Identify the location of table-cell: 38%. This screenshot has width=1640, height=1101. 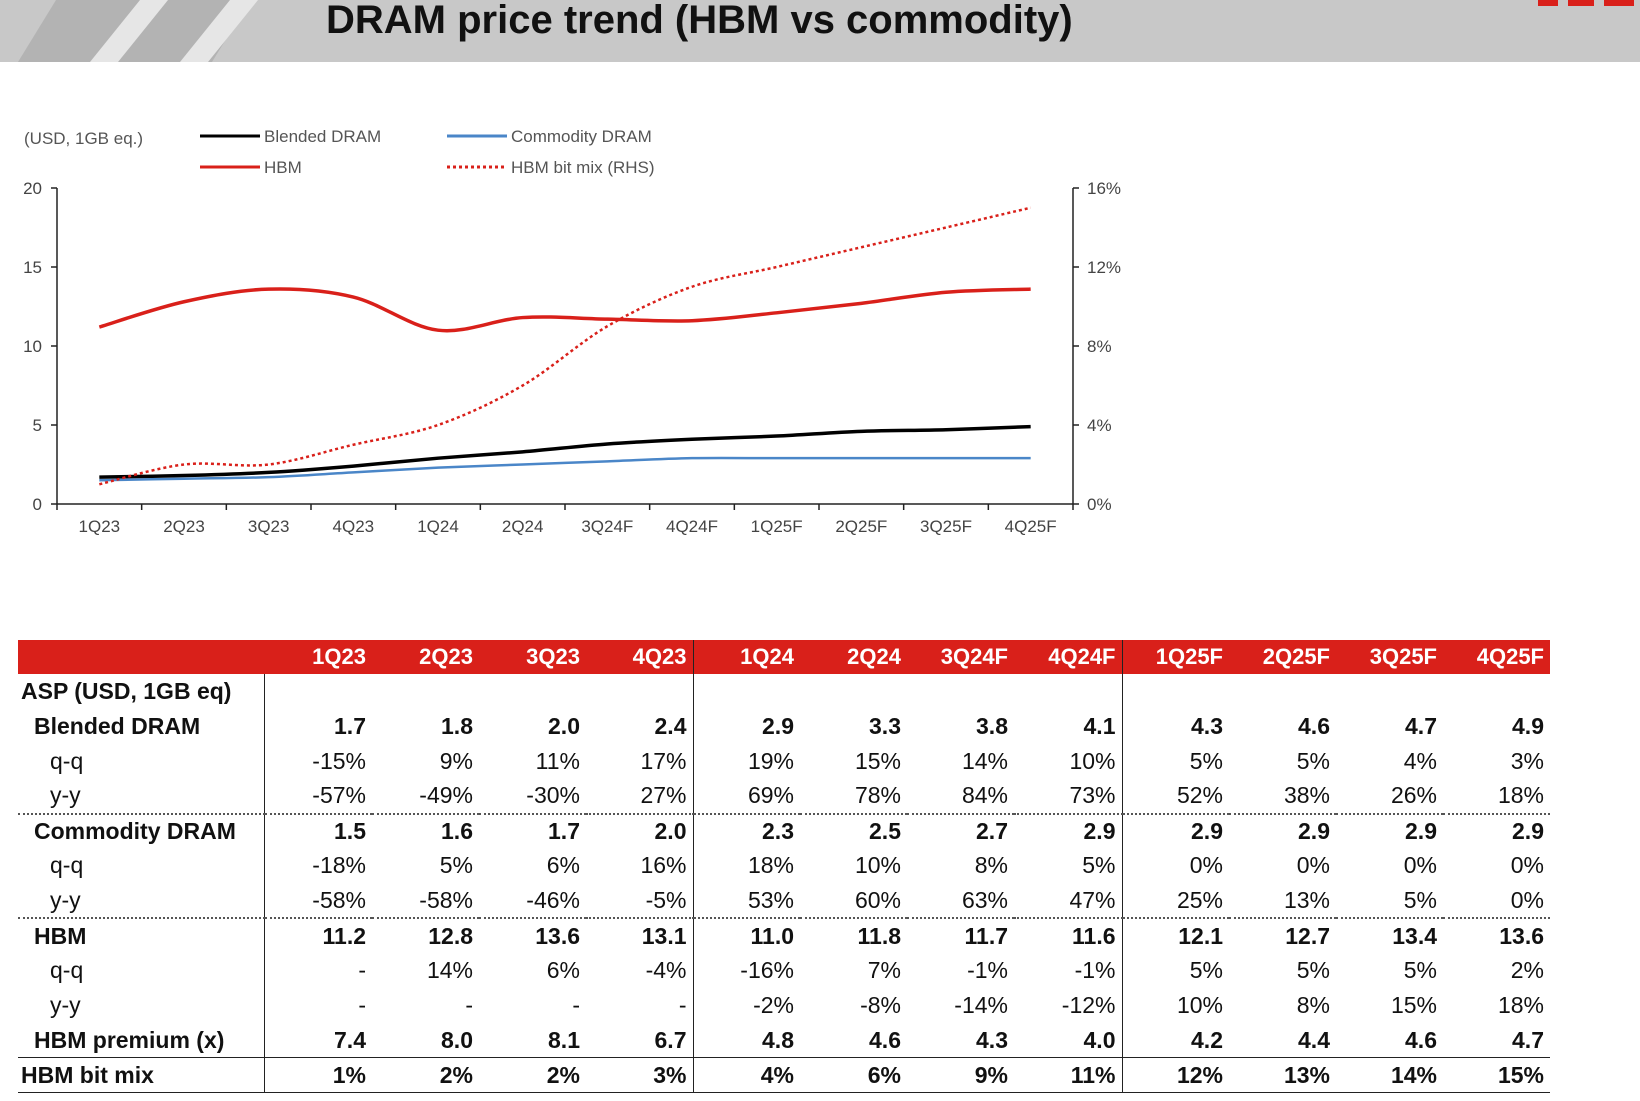
(1282, 796).